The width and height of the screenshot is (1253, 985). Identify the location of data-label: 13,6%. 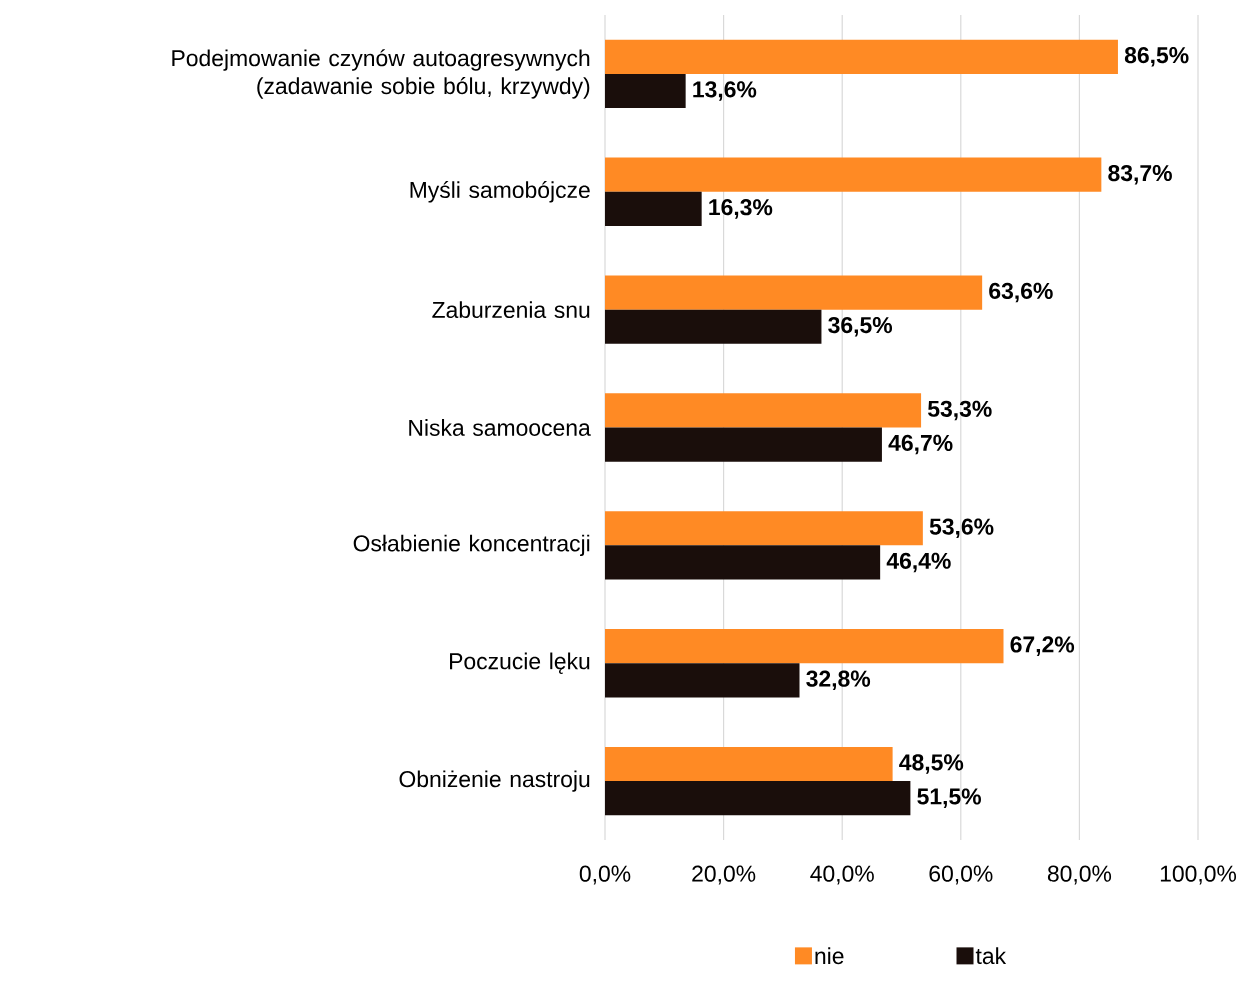
(725, 91).